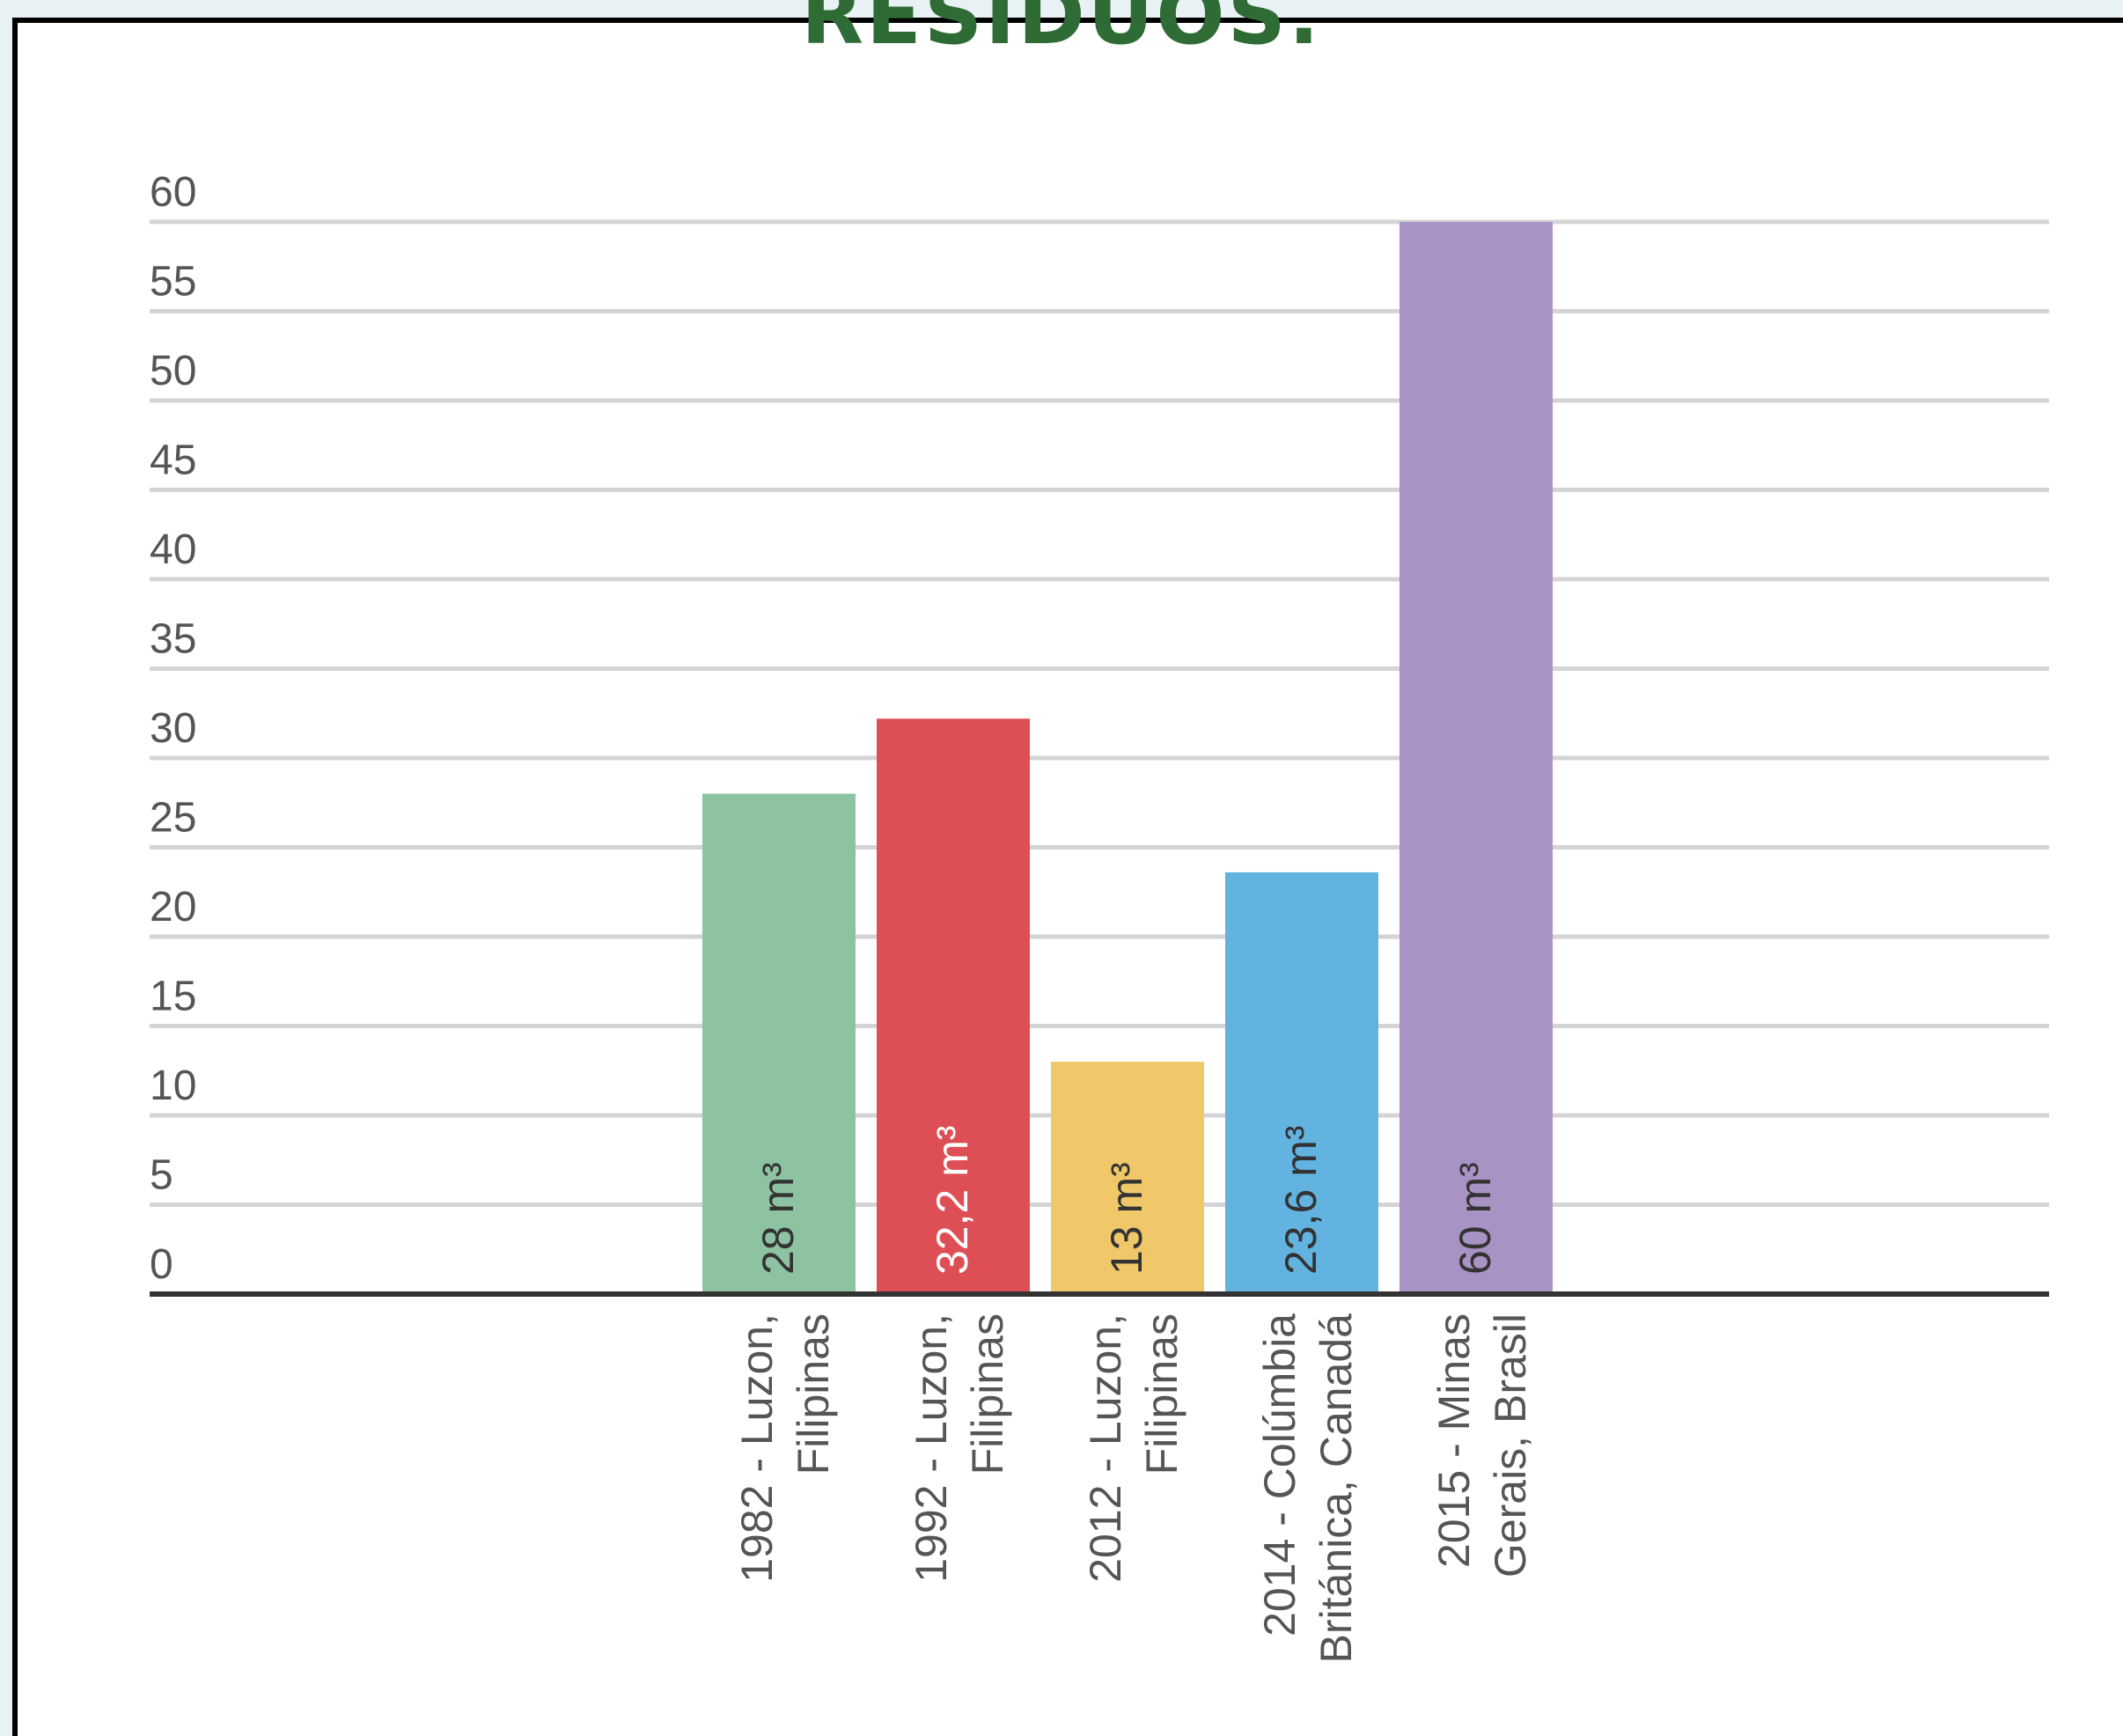 This screenshot has width=2123, height=1736. What do you see at coordinates (173, 282) in the screenshot?
I see `y-tick-label: 55` at bounding box center [173, 282].